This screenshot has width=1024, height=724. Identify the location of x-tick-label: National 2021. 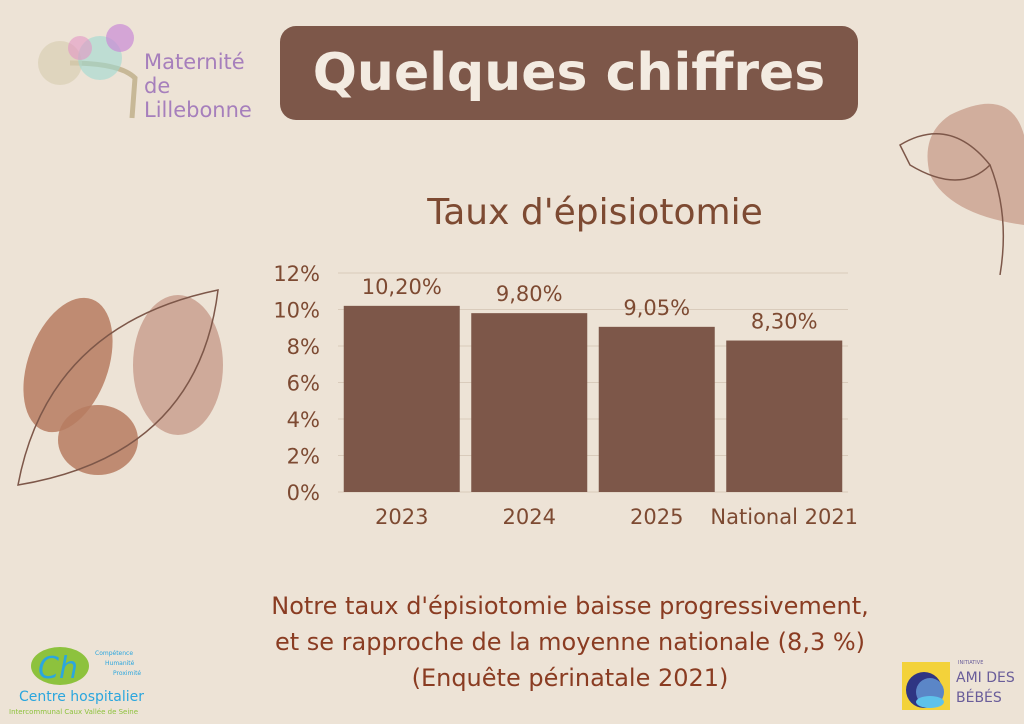
(784, 517).